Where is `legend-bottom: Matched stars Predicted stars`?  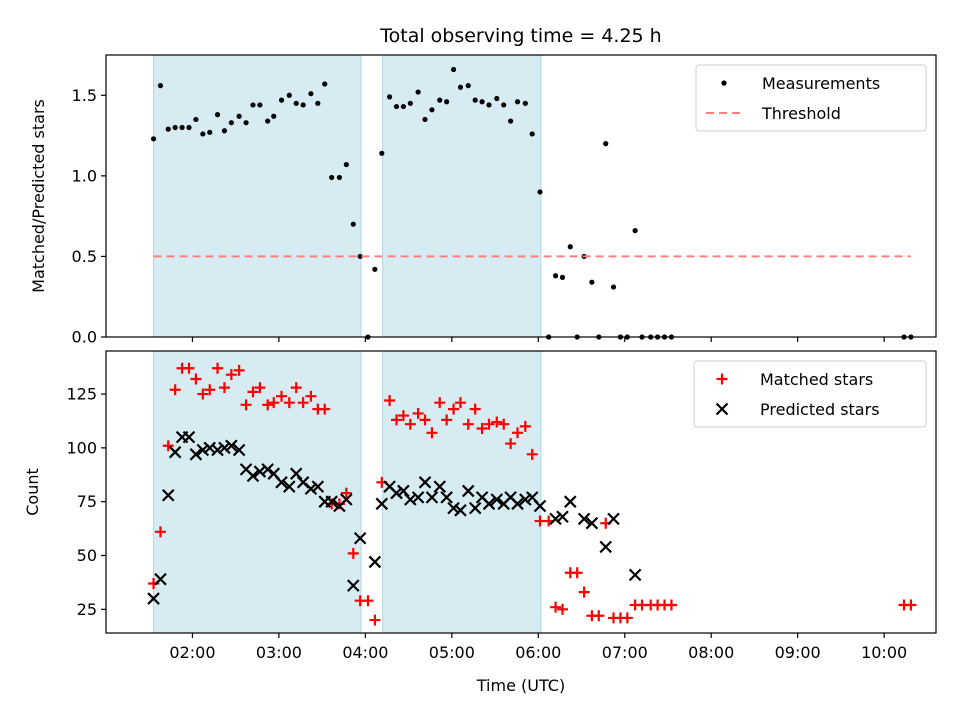
legend-bottom: Matched stars Predicted stars is located at coordinates (810, 394).